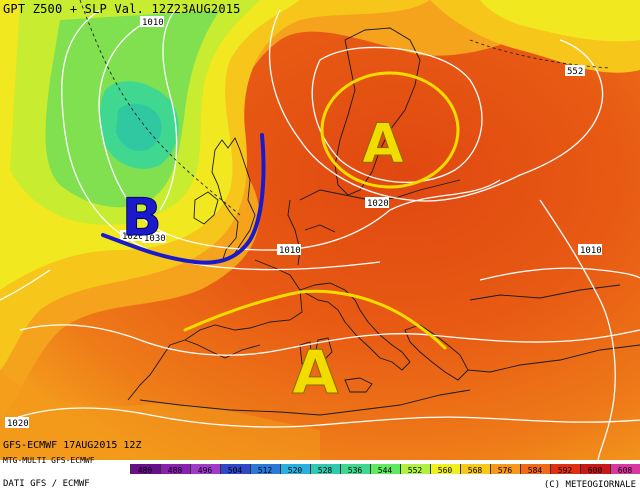 The image size is (640, 493). What do you see at coordinates (142, 218) in the screenshot?
I see `low-pressure-label: B` at bounding box center [142, 218].